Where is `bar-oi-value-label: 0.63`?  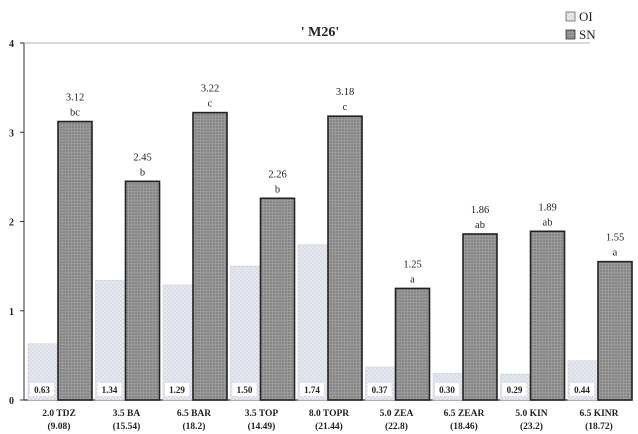
bar-oi-value-label: 0.63 is located at coordinates (42, 390).